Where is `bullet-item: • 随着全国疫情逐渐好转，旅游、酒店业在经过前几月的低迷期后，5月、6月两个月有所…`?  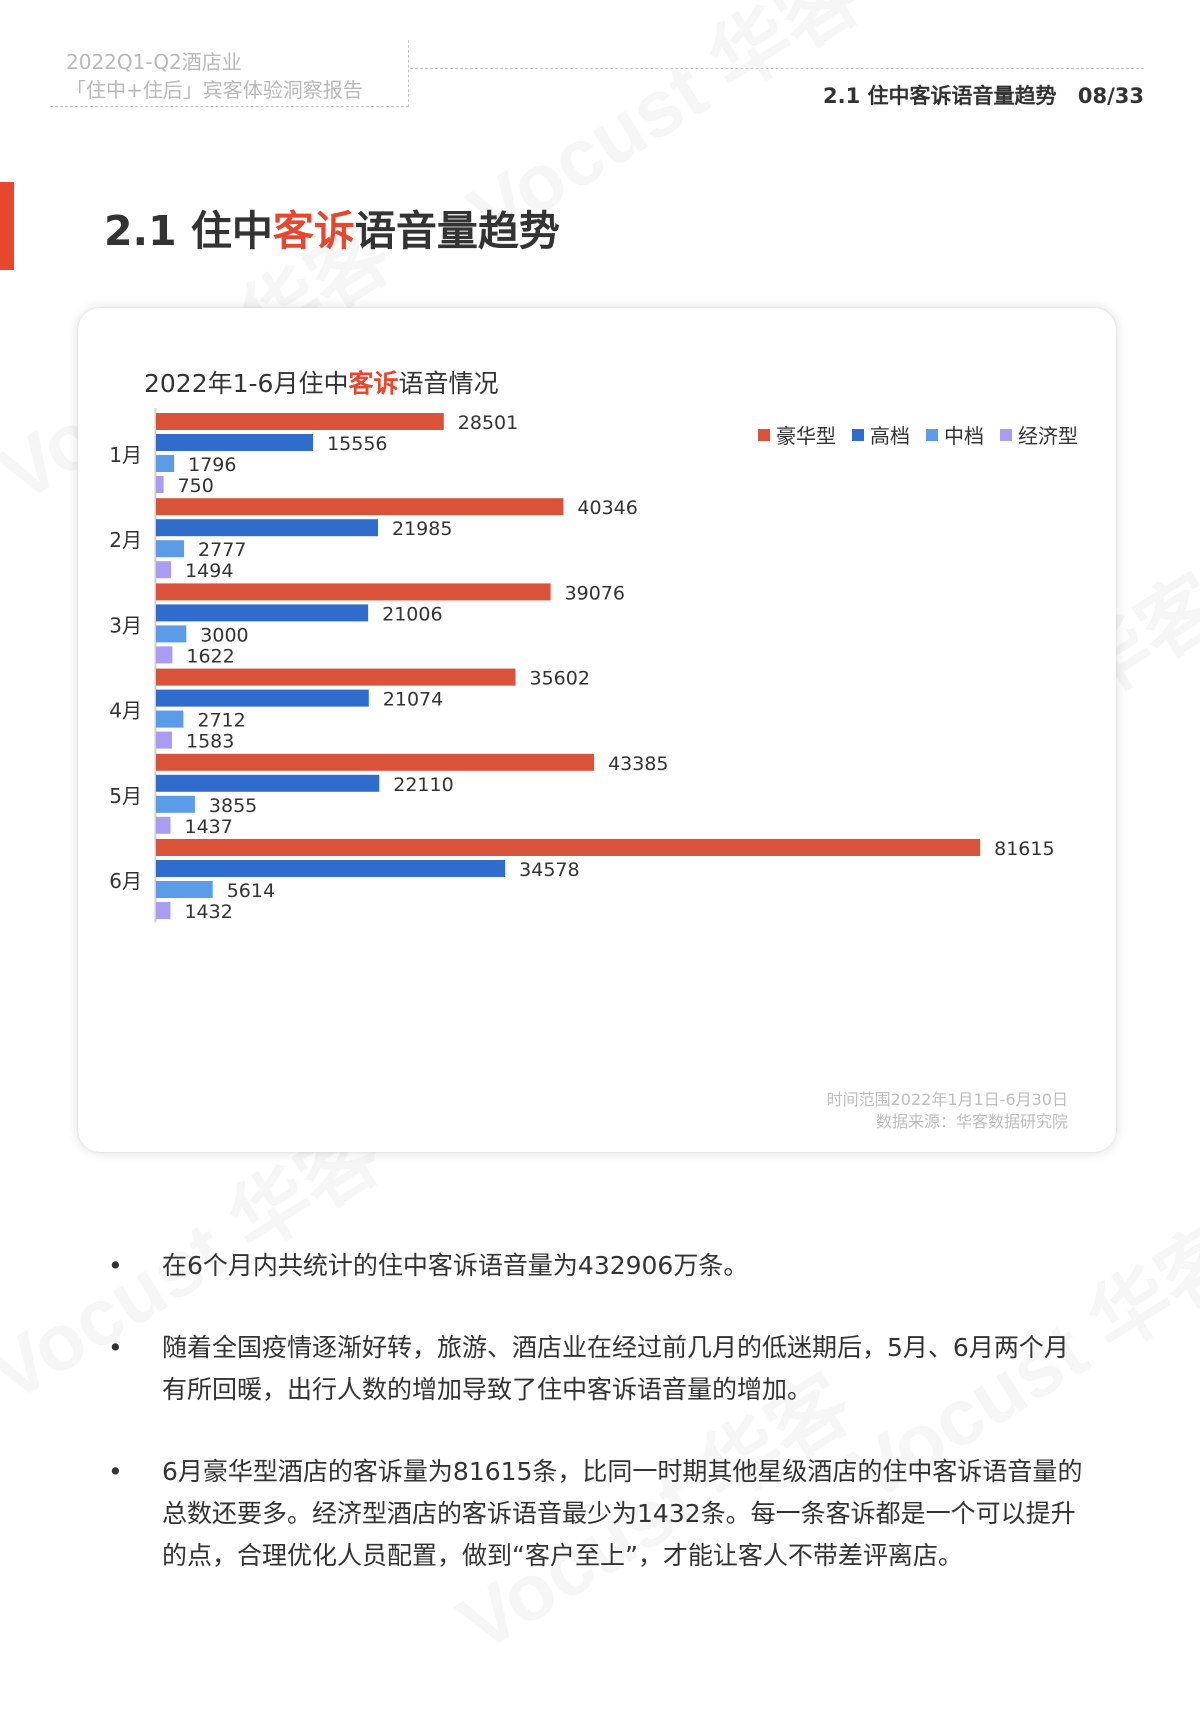
bullet-item: • 随着全国疫情逐渐好转，旅游、酒店业在经过前几月的低迷期后，5月、6月两个月有所… is located at coordinates (595, 1369).